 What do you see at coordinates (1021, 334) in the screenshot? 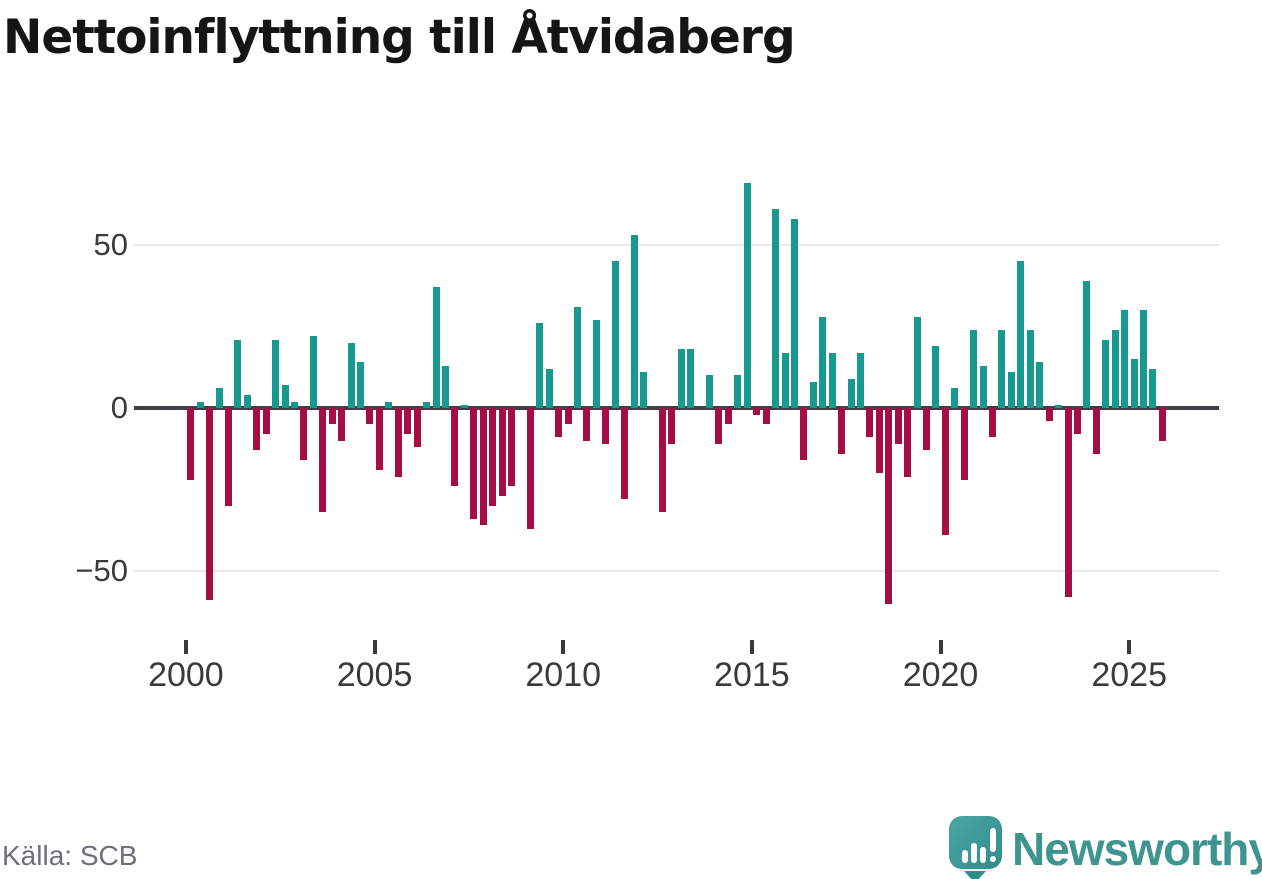
I see `bar-2022Q1` at bounding box center [1021, 334].